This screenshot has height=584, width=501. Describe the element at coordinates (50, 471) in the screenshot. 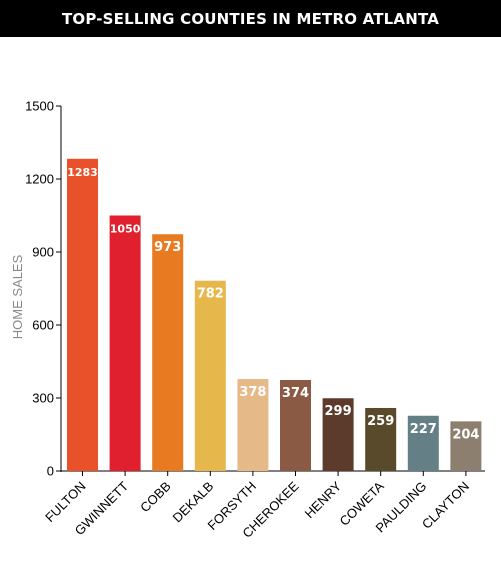

I see `y-tick-label: 0` at that location.